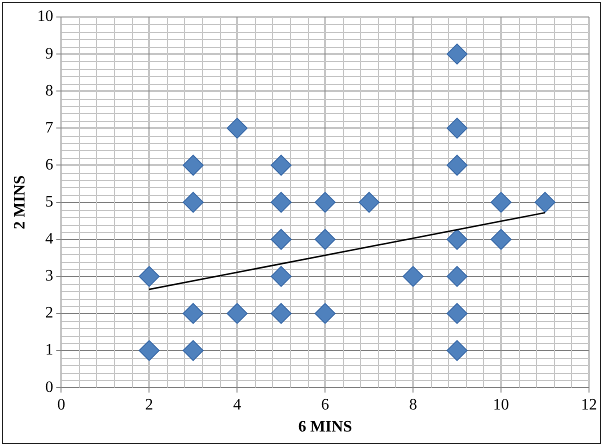 Image resolution: width=605 pixels, height=448 pixels. I want to click on y-tick-label: 4, so click(49, 239).